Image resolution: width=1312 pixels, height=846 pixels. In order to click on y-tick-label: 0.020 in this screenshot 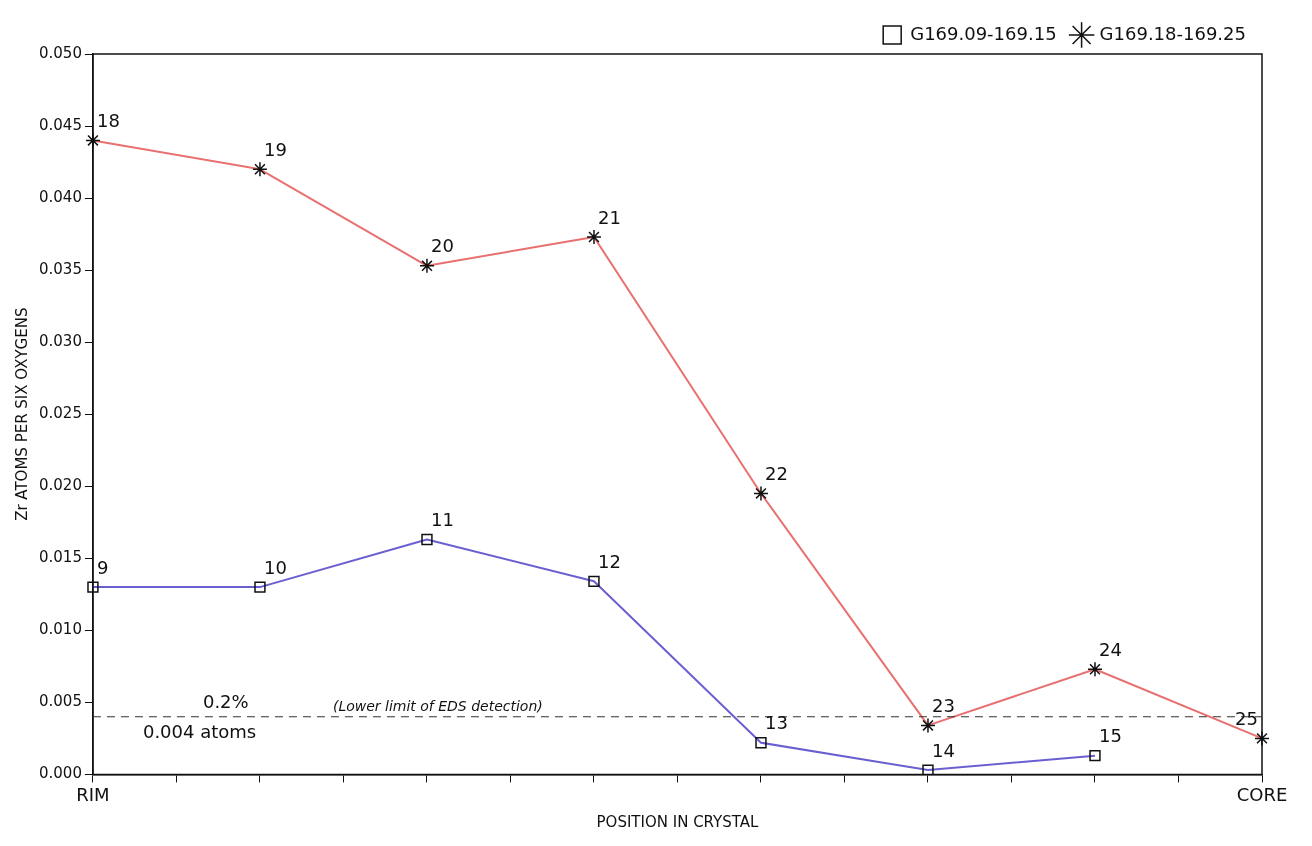, I will do `click(60, 485)`.